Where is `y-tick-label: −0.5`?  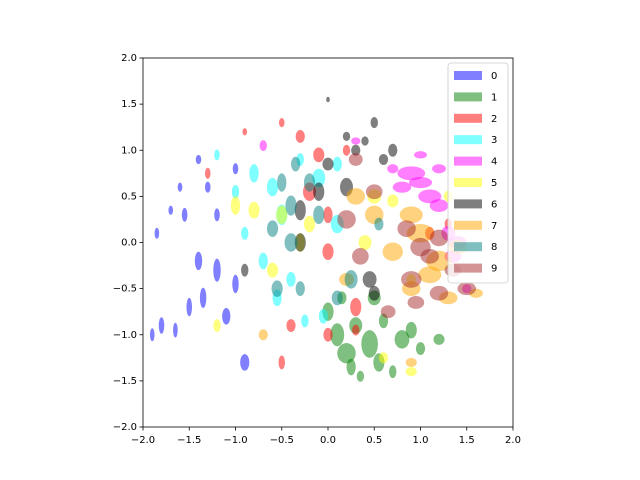 y-tick-label: −0.5 is located at coordinates (125, 289).